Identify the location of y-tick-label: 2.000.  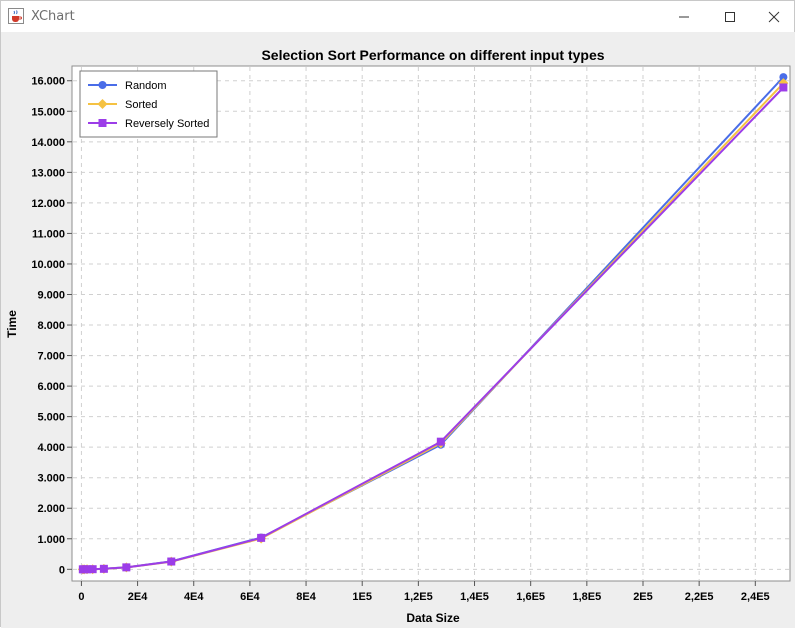
(51, 509).